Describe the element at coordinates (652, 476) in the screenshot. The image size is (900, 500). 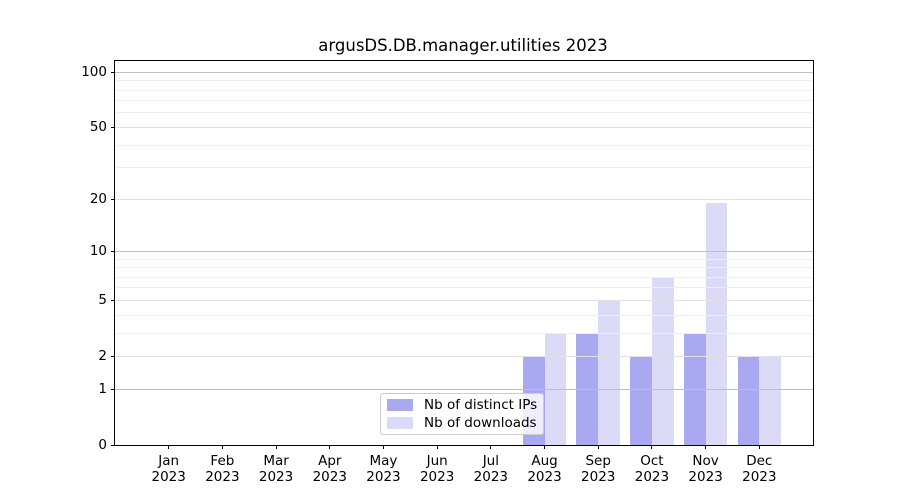
I see `x-tick-year-oct: 2023` at that location.